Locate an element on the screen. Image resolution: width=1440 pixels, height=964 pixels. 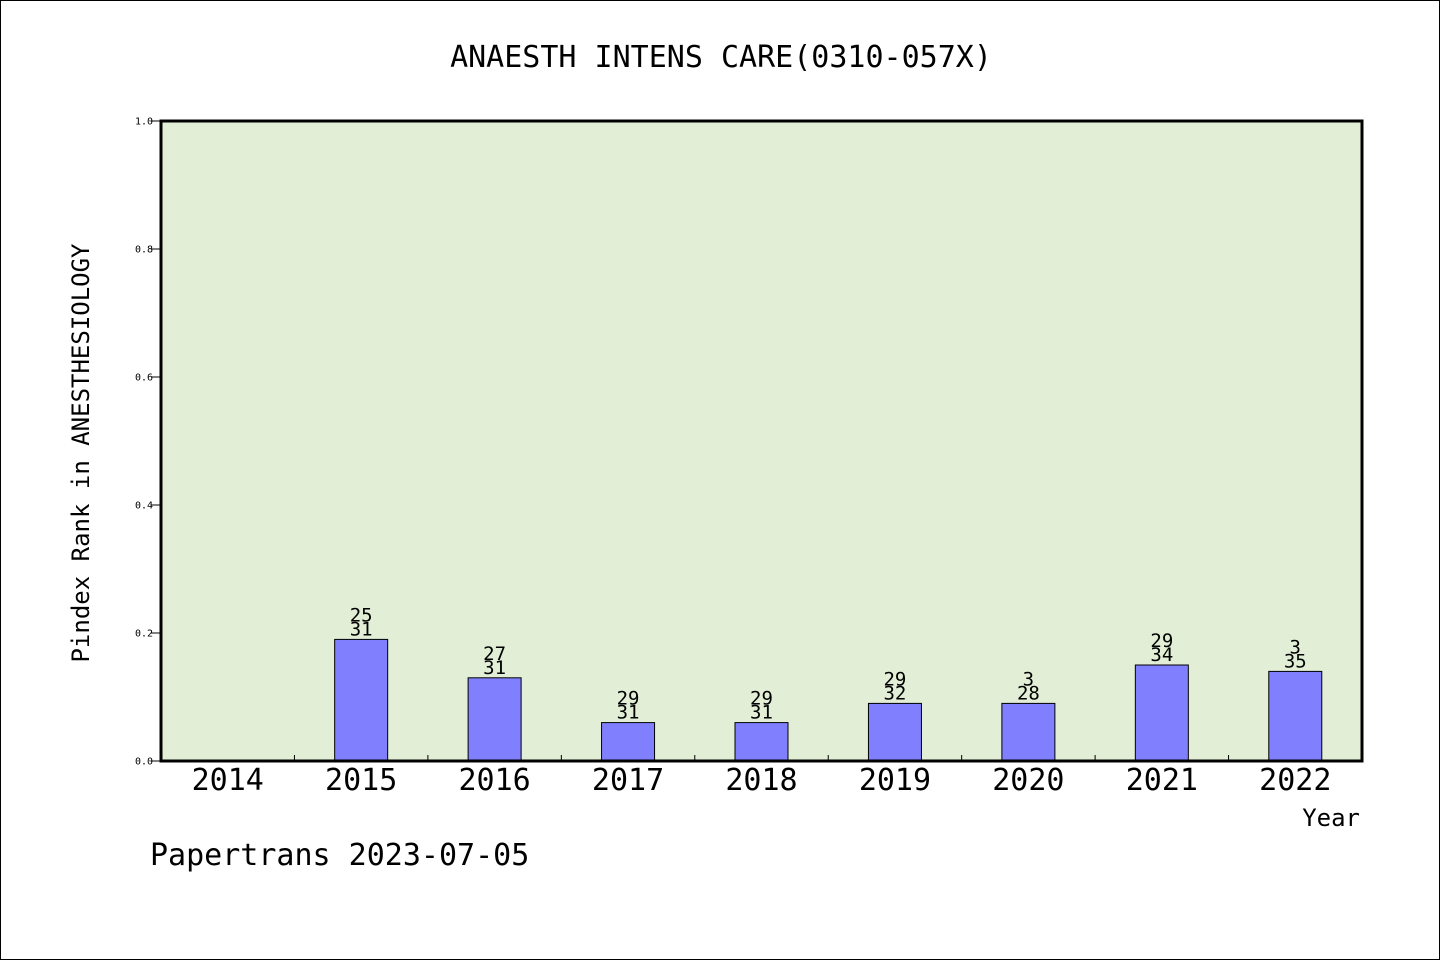
bar-label-bottom: 28 is located at coordinates (1028, 693).